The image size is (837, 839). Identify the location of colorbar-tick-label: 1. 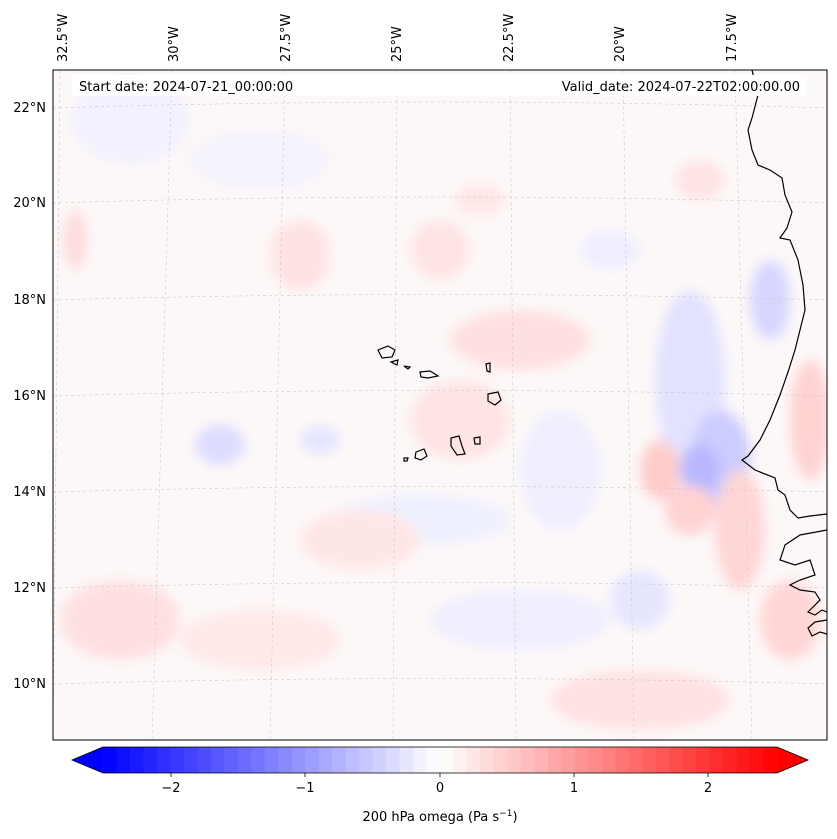
(574, 788).